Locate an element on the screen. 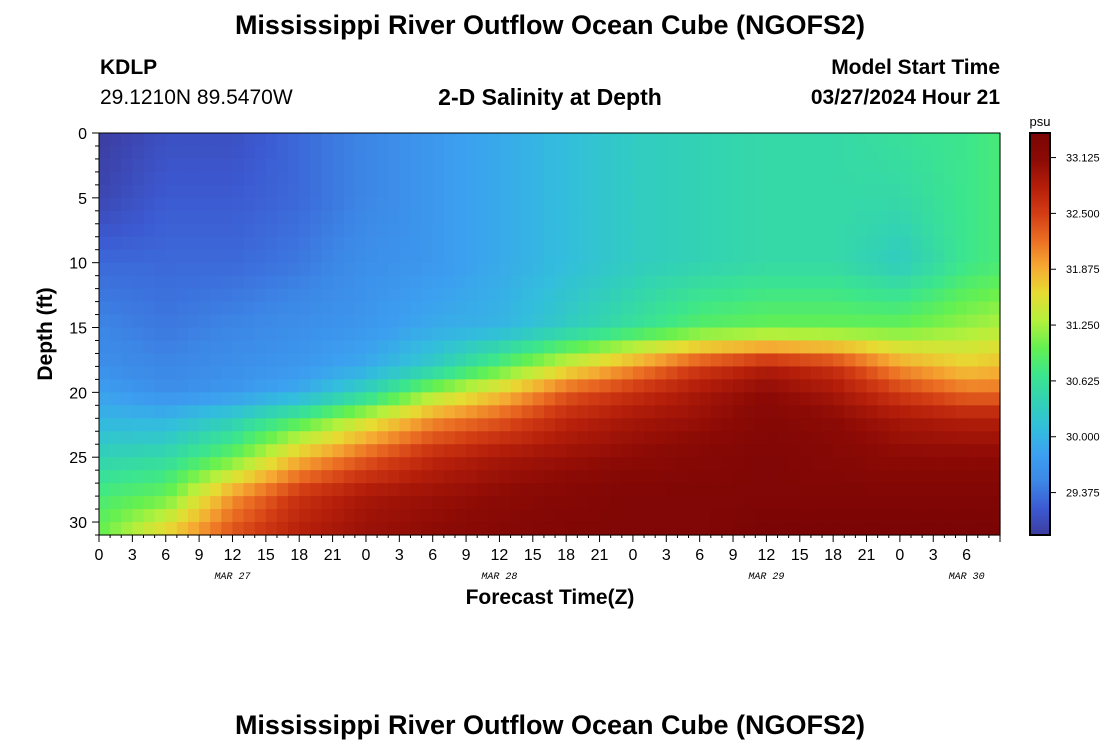  x-tick-label: 15 is located at coordinates (266, 555).